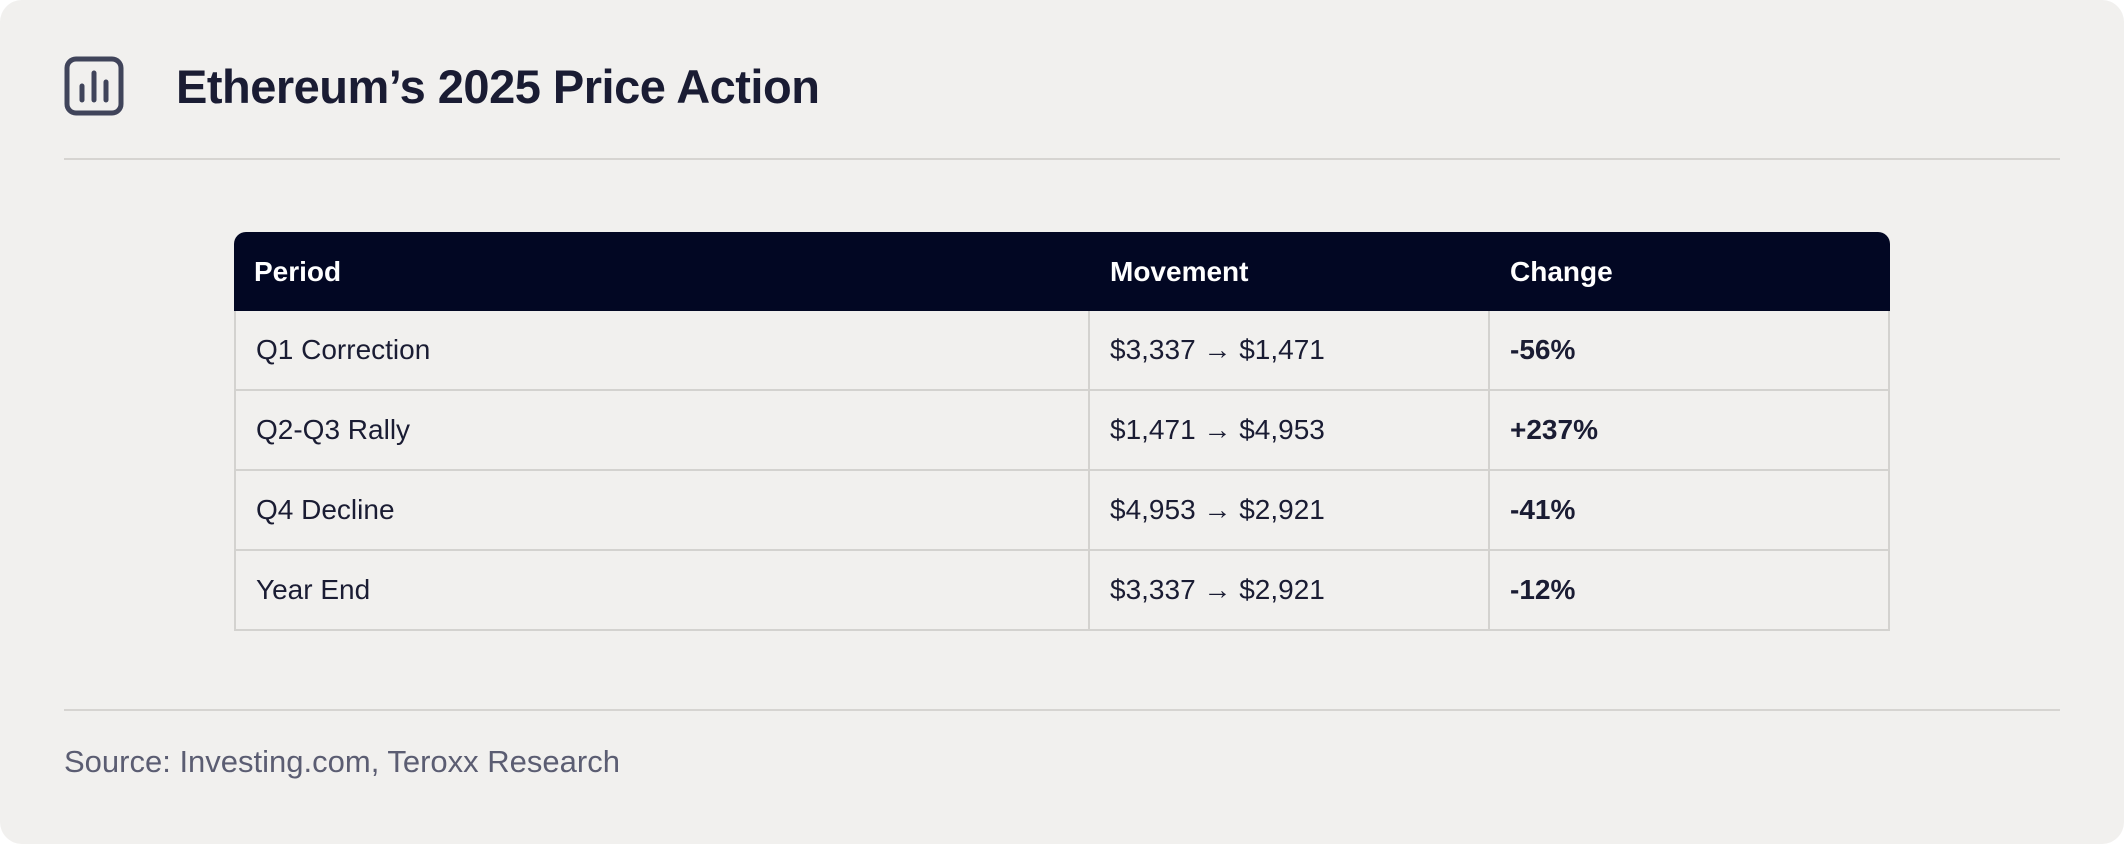 This screenshot has height=844, width=2124. What do you see at coordinates (662, 351) in the screenshot?
I see `period-cell: Q1 Correction` at bounding box center [662, 351].